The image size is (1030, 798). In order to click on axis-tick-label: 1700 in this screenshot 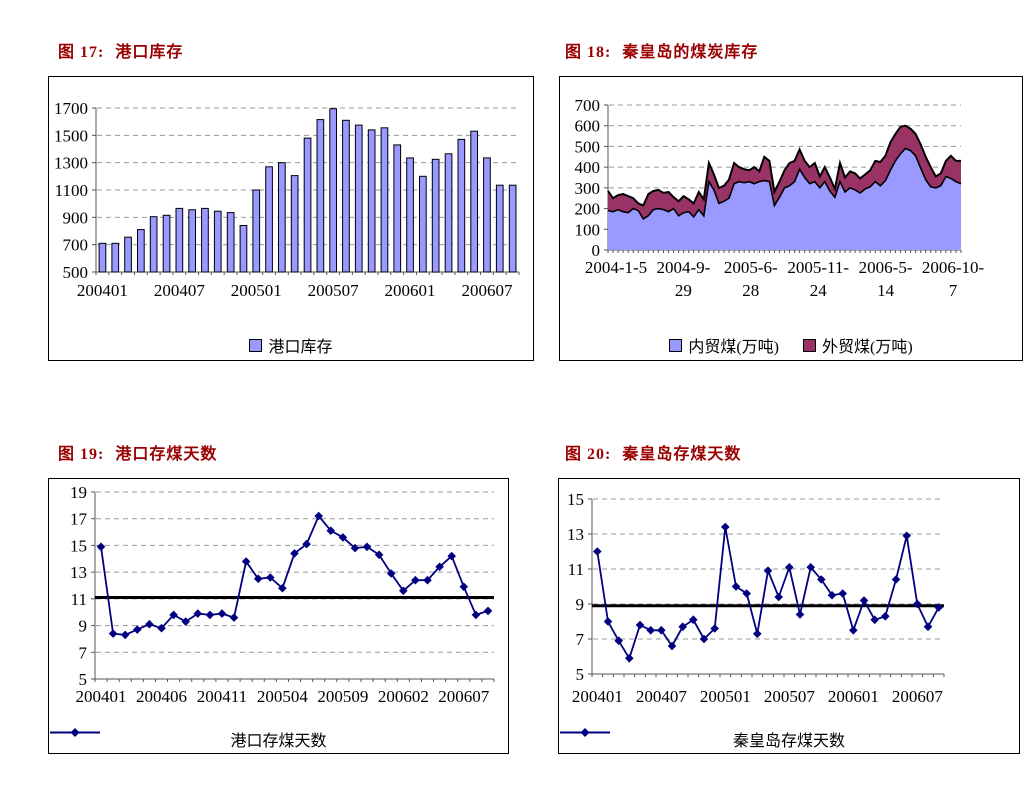, I will do `click(71, 108)`.